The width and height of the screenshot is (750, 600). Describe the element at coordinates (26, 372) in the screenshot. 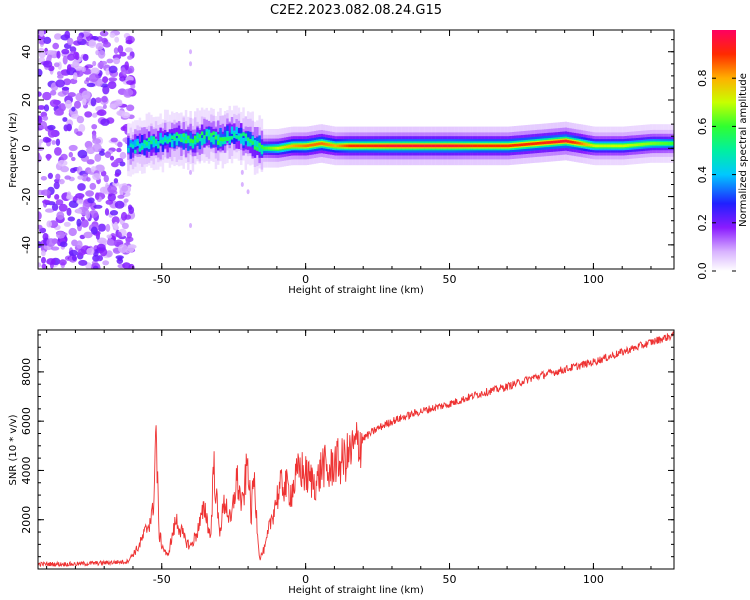

I see `snr-ytick-label: 8000` at that location.